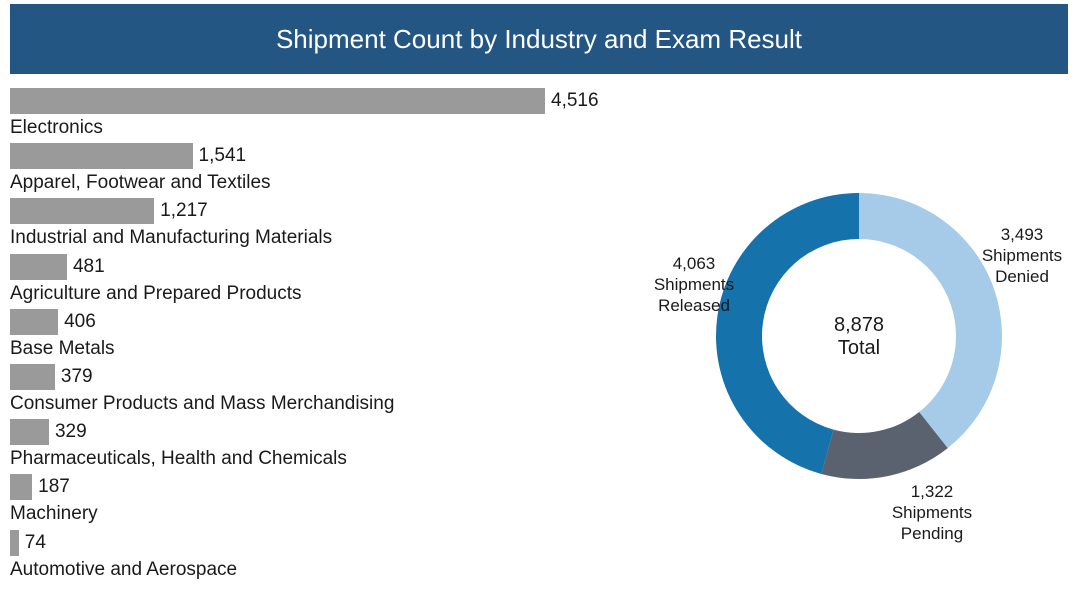 The height and width of the screenshot is (595, 1080). I want to click on category-label: Base Metals, so click(62, 348).